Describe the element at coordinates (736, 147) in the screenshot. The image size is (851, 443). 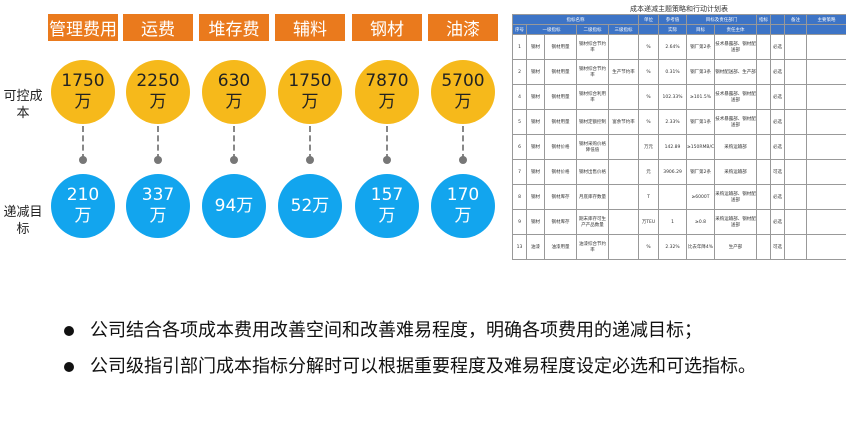
I see `table-cell: 采购运输部` at that location.